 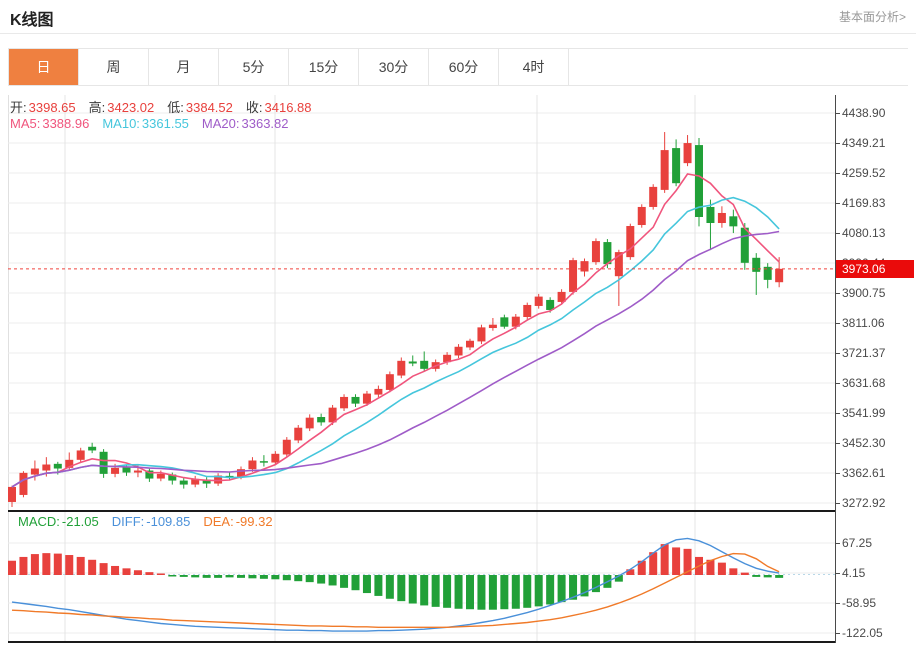 What do you see at coordinates (534, 67) in the screenshot?
I see `tab-4hour: 4时` at bounding box center [534, 67].